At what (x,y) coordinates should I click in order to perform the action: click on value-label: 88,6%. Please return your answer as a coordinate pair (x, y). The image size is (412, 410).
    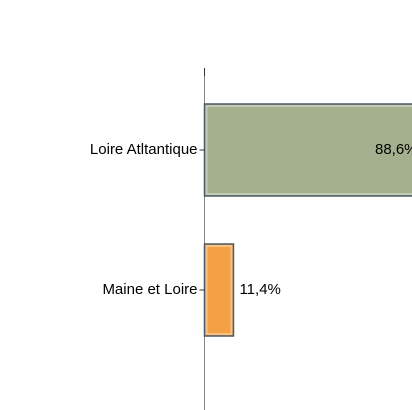
    Looking at the image, I should click on (393, 149).